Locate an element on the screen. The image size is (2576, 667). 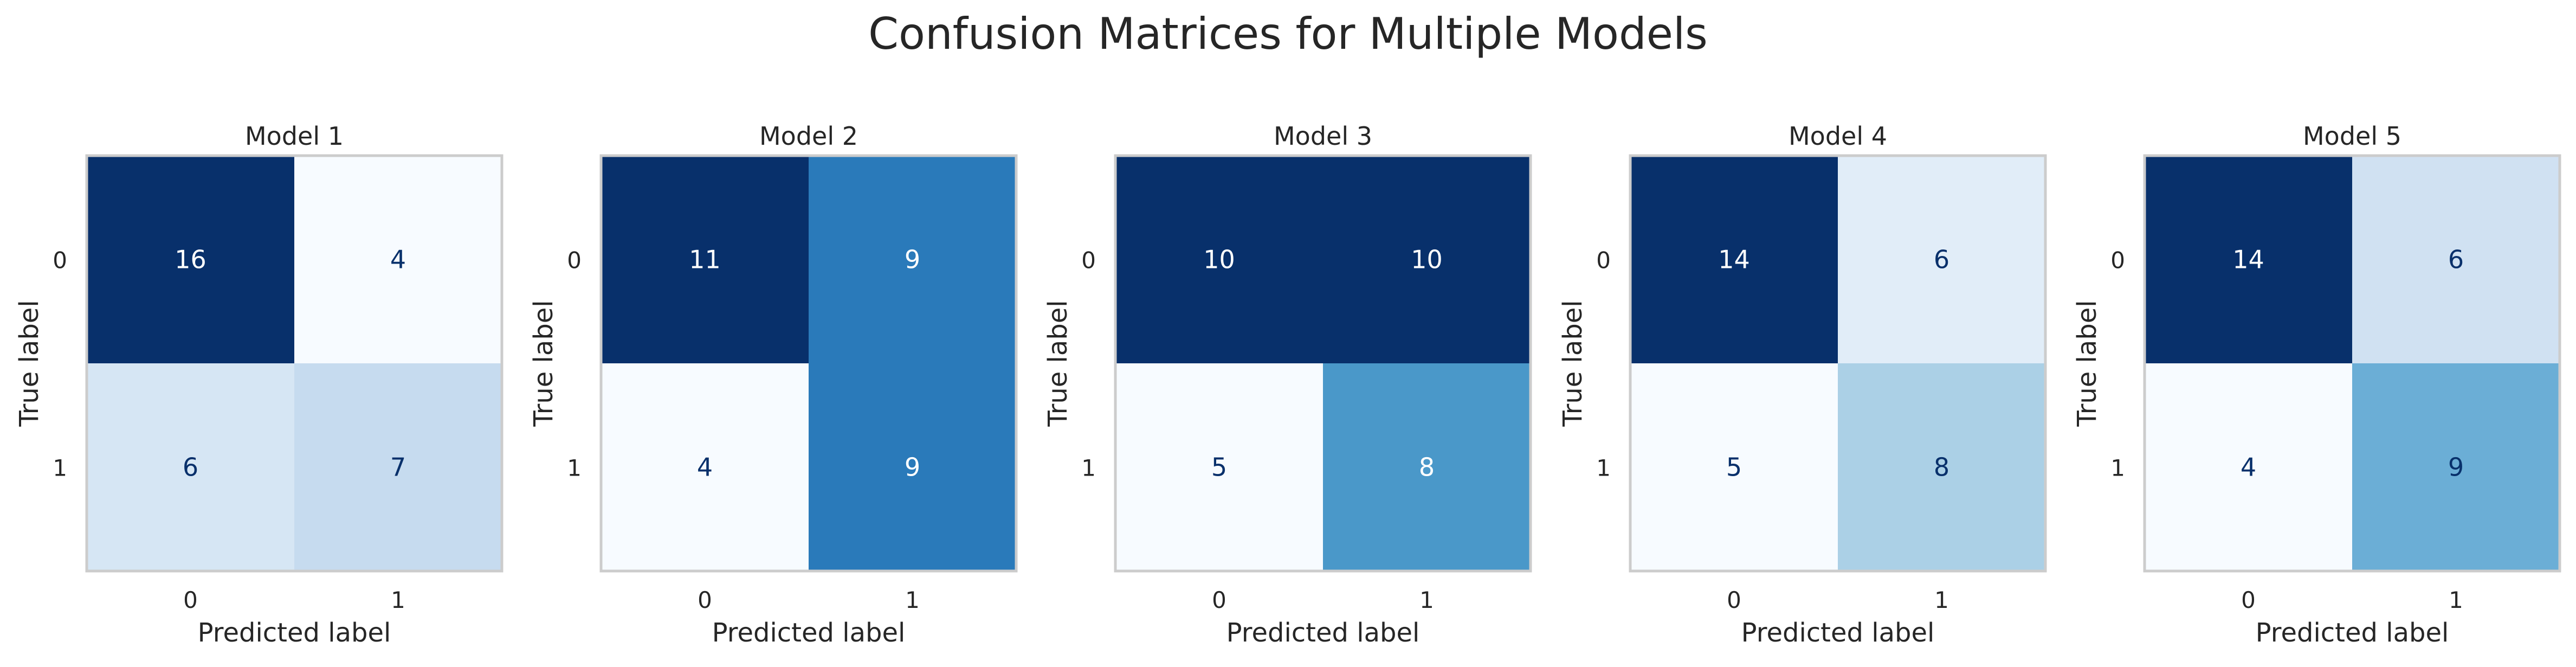
panel-5-cell-0-0-label: 14 is located at coordinates (2248, 259).